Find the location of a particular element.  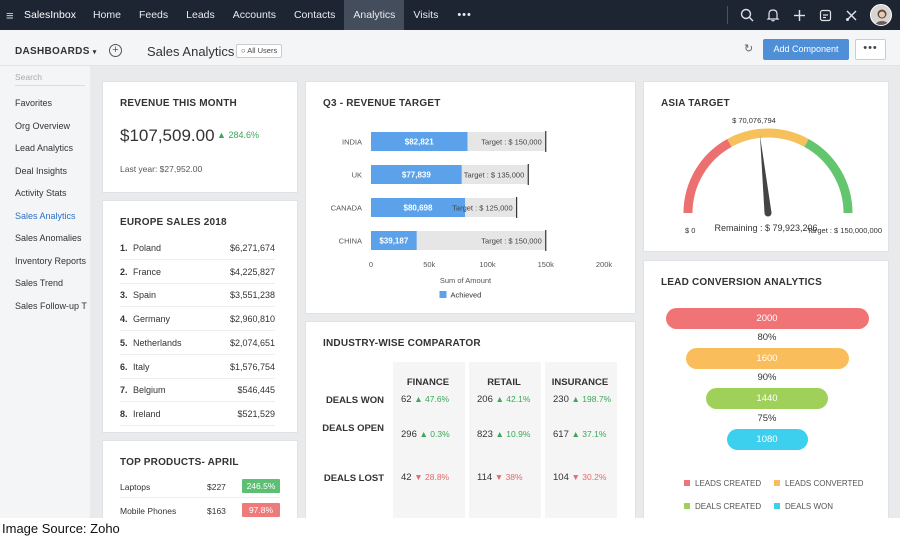

table-row: 7. Belgium $546,445 is located at coordinates (197, 390).